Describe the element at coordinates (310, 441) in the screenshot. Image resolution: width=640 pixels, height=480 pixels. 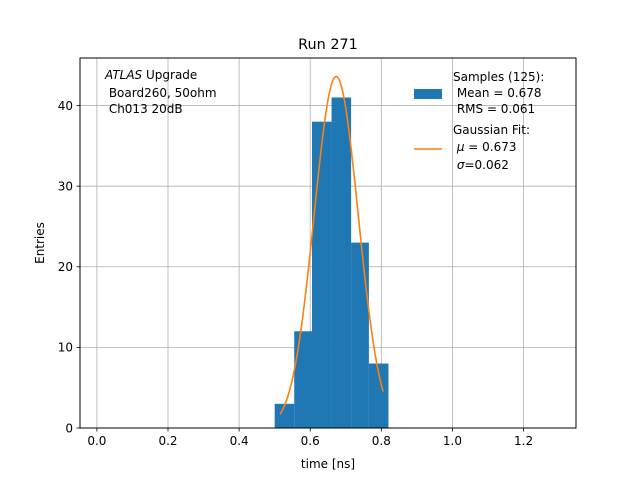
I see `x-tick-label: 0.6` at that location.